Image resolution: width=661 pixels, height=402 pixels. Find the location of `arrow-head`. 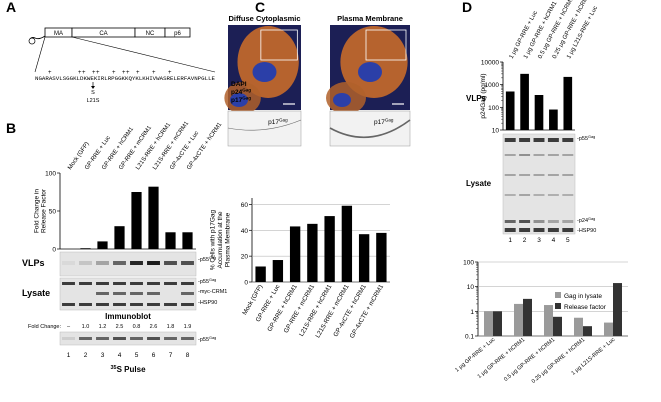

arrow-head is located at coordinates (93, 87).